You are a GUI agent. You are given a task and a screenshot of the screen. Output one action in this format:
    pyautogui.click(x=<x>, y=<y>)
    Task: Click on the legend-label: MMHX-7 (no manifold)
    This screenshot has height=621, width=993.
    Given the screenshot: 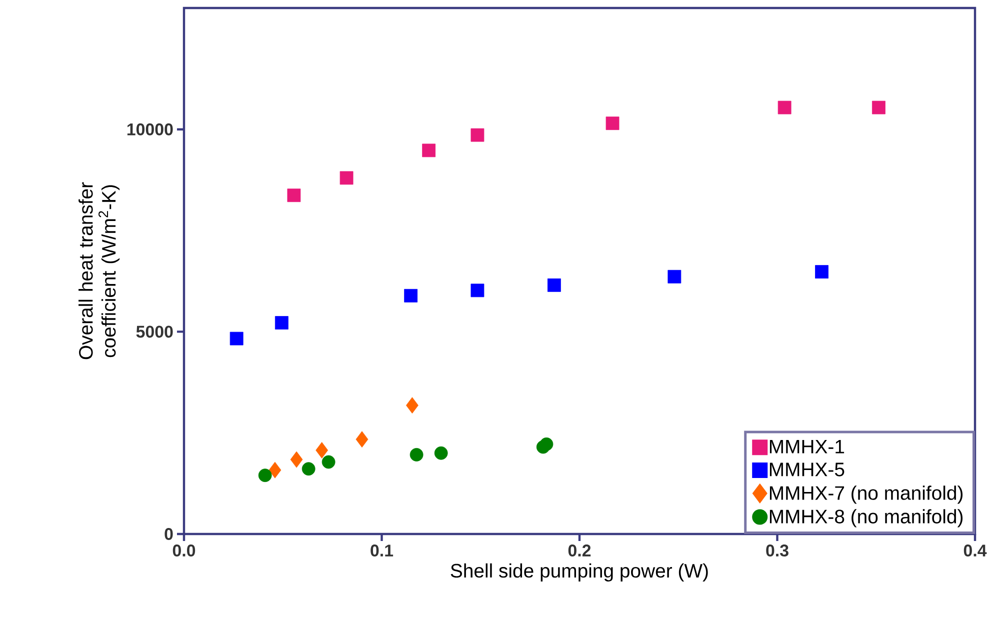 What is the action you would take?
    pyautogui.click(x=866, y=495)
    